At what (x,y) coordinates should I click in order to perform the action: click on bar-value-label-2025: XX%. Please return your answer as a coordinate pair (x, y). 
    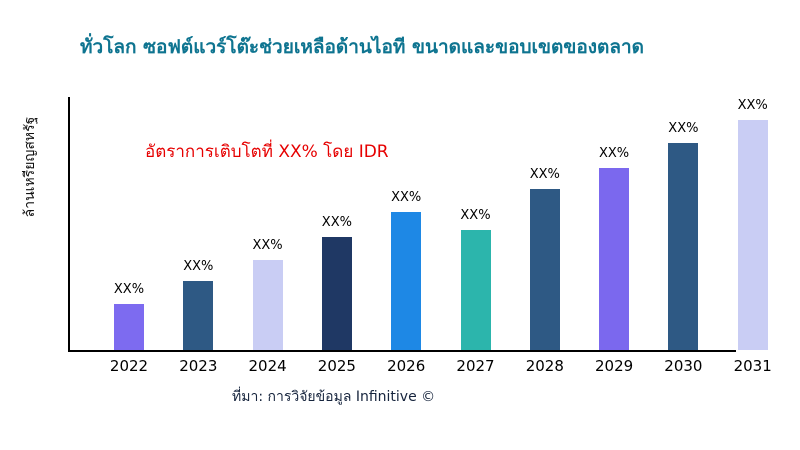
    Looking at the image, I should click on (336, 222).